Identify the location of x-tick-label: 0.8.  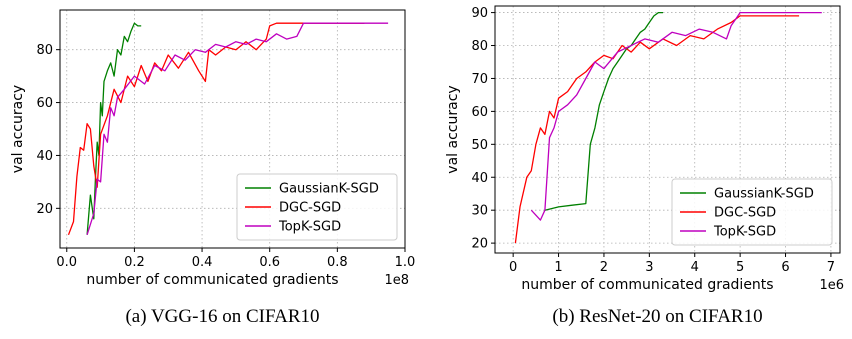
(337, 262).